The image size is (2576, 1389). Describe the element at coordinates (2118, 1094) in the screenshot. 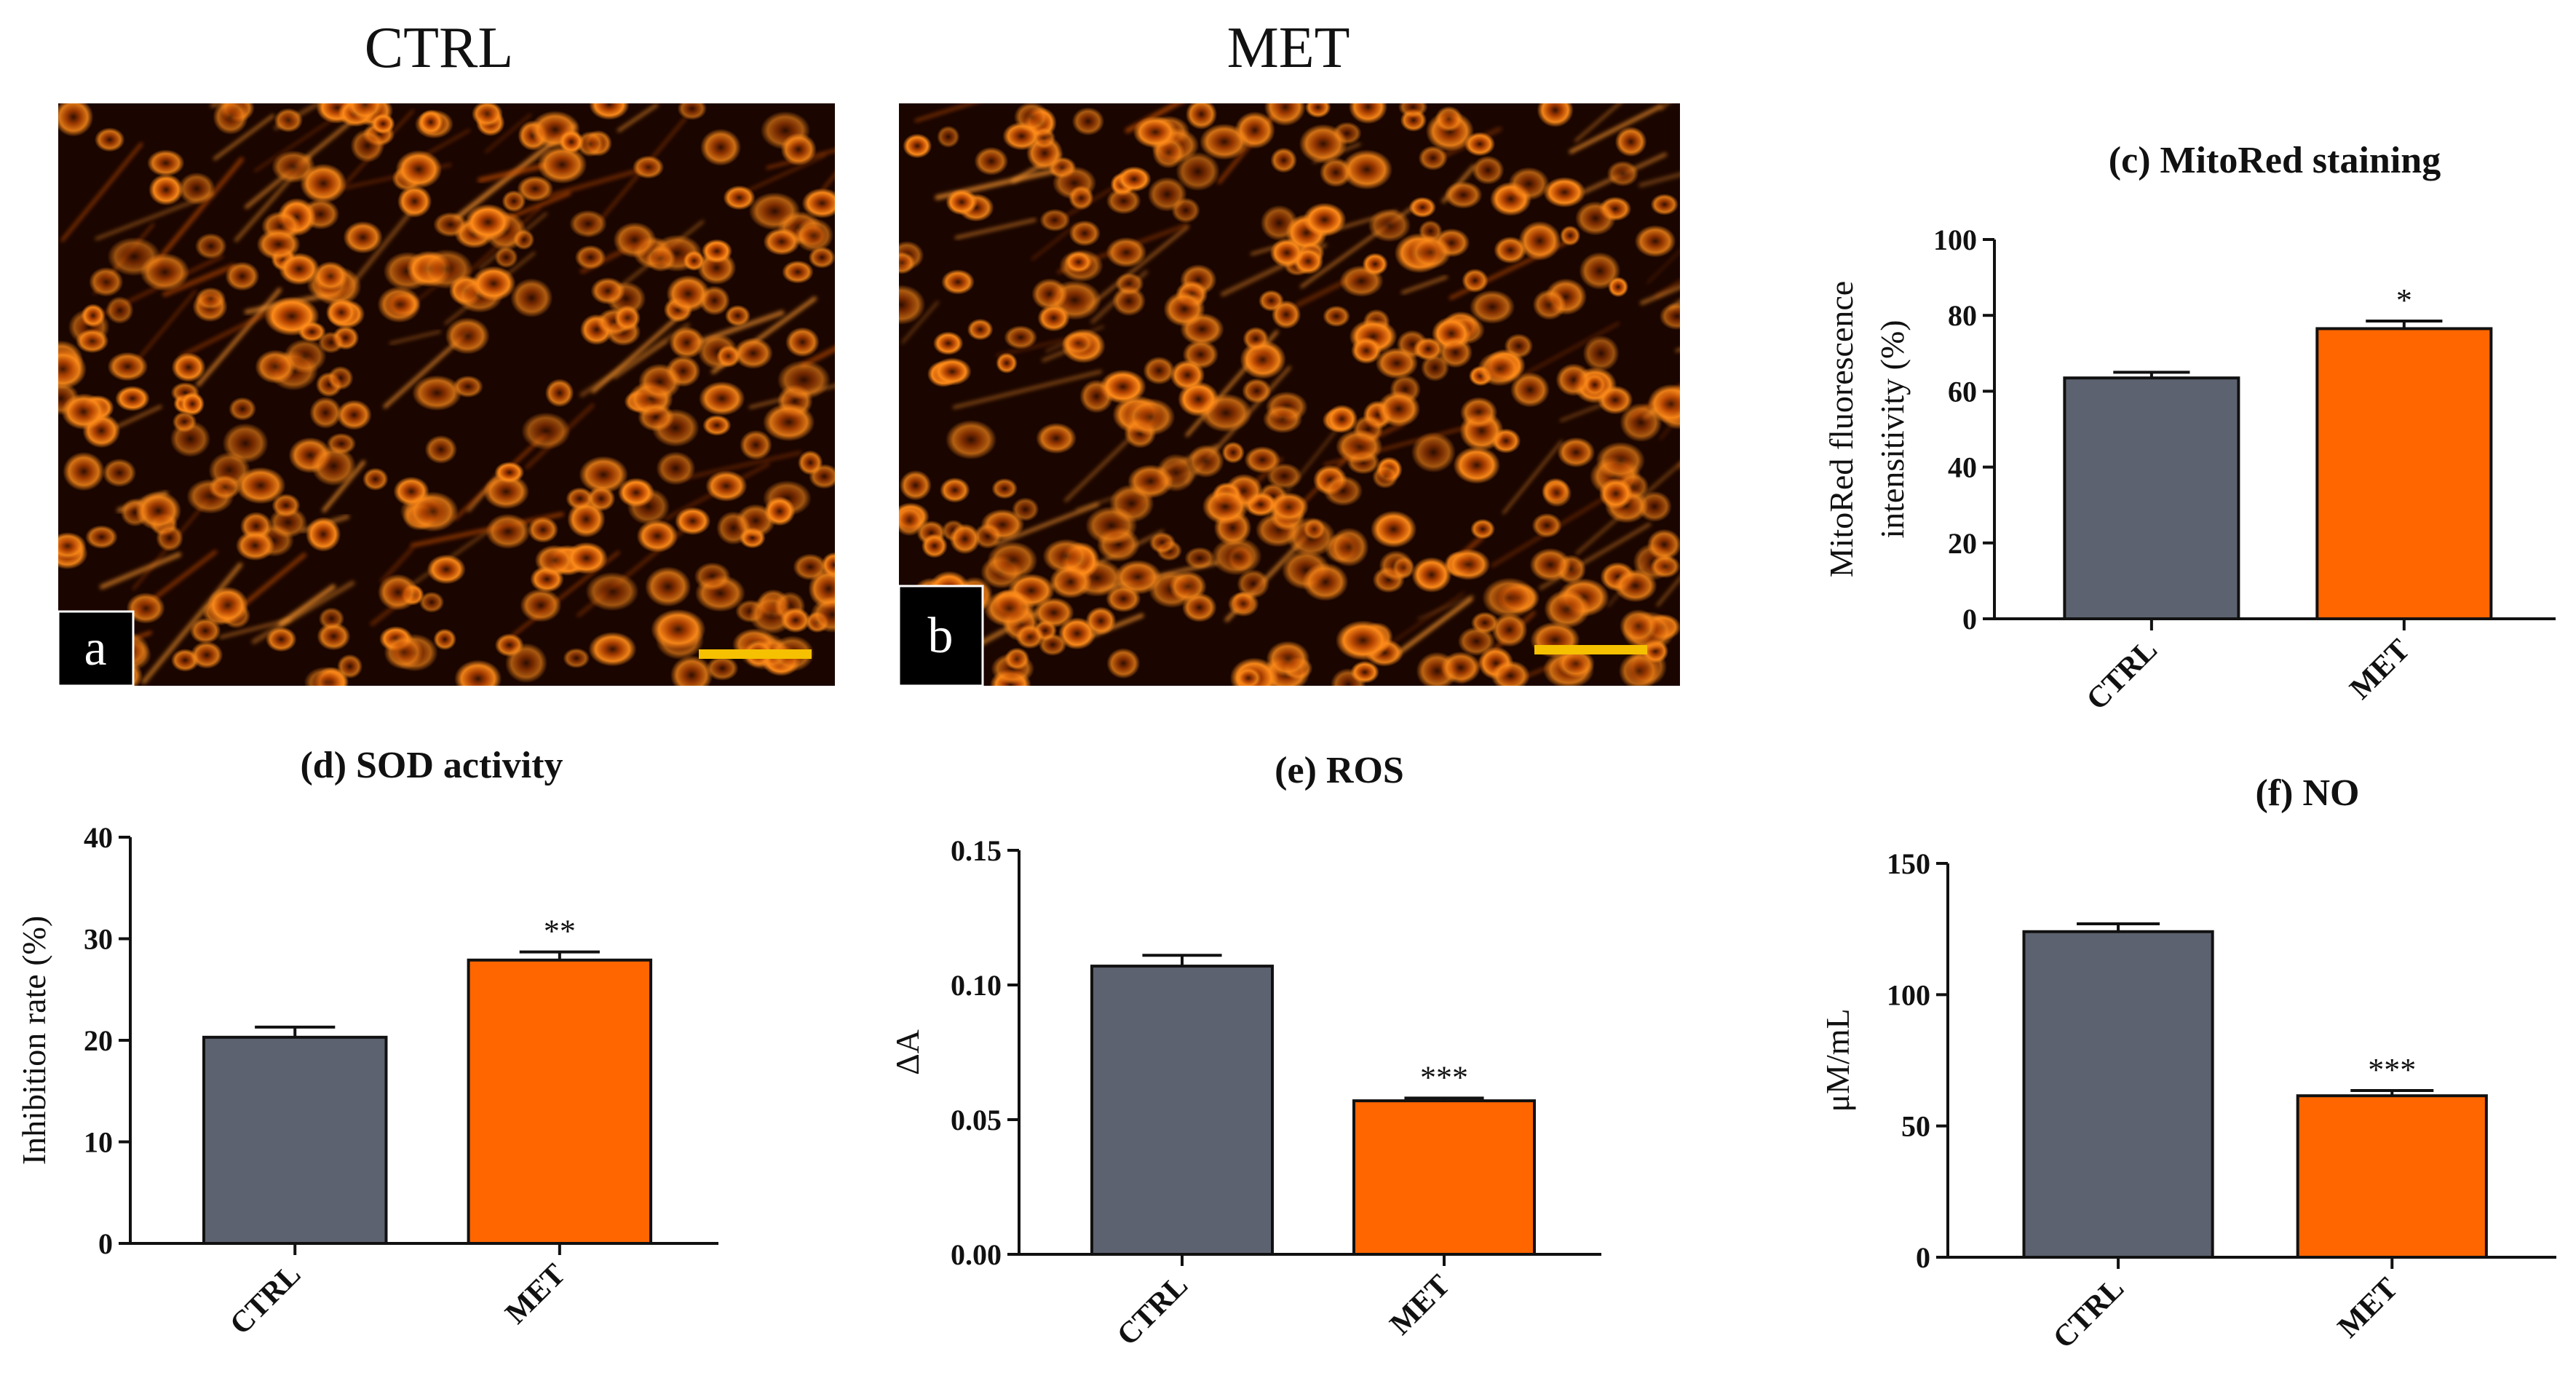

I see `bar-ctrl` at that location.